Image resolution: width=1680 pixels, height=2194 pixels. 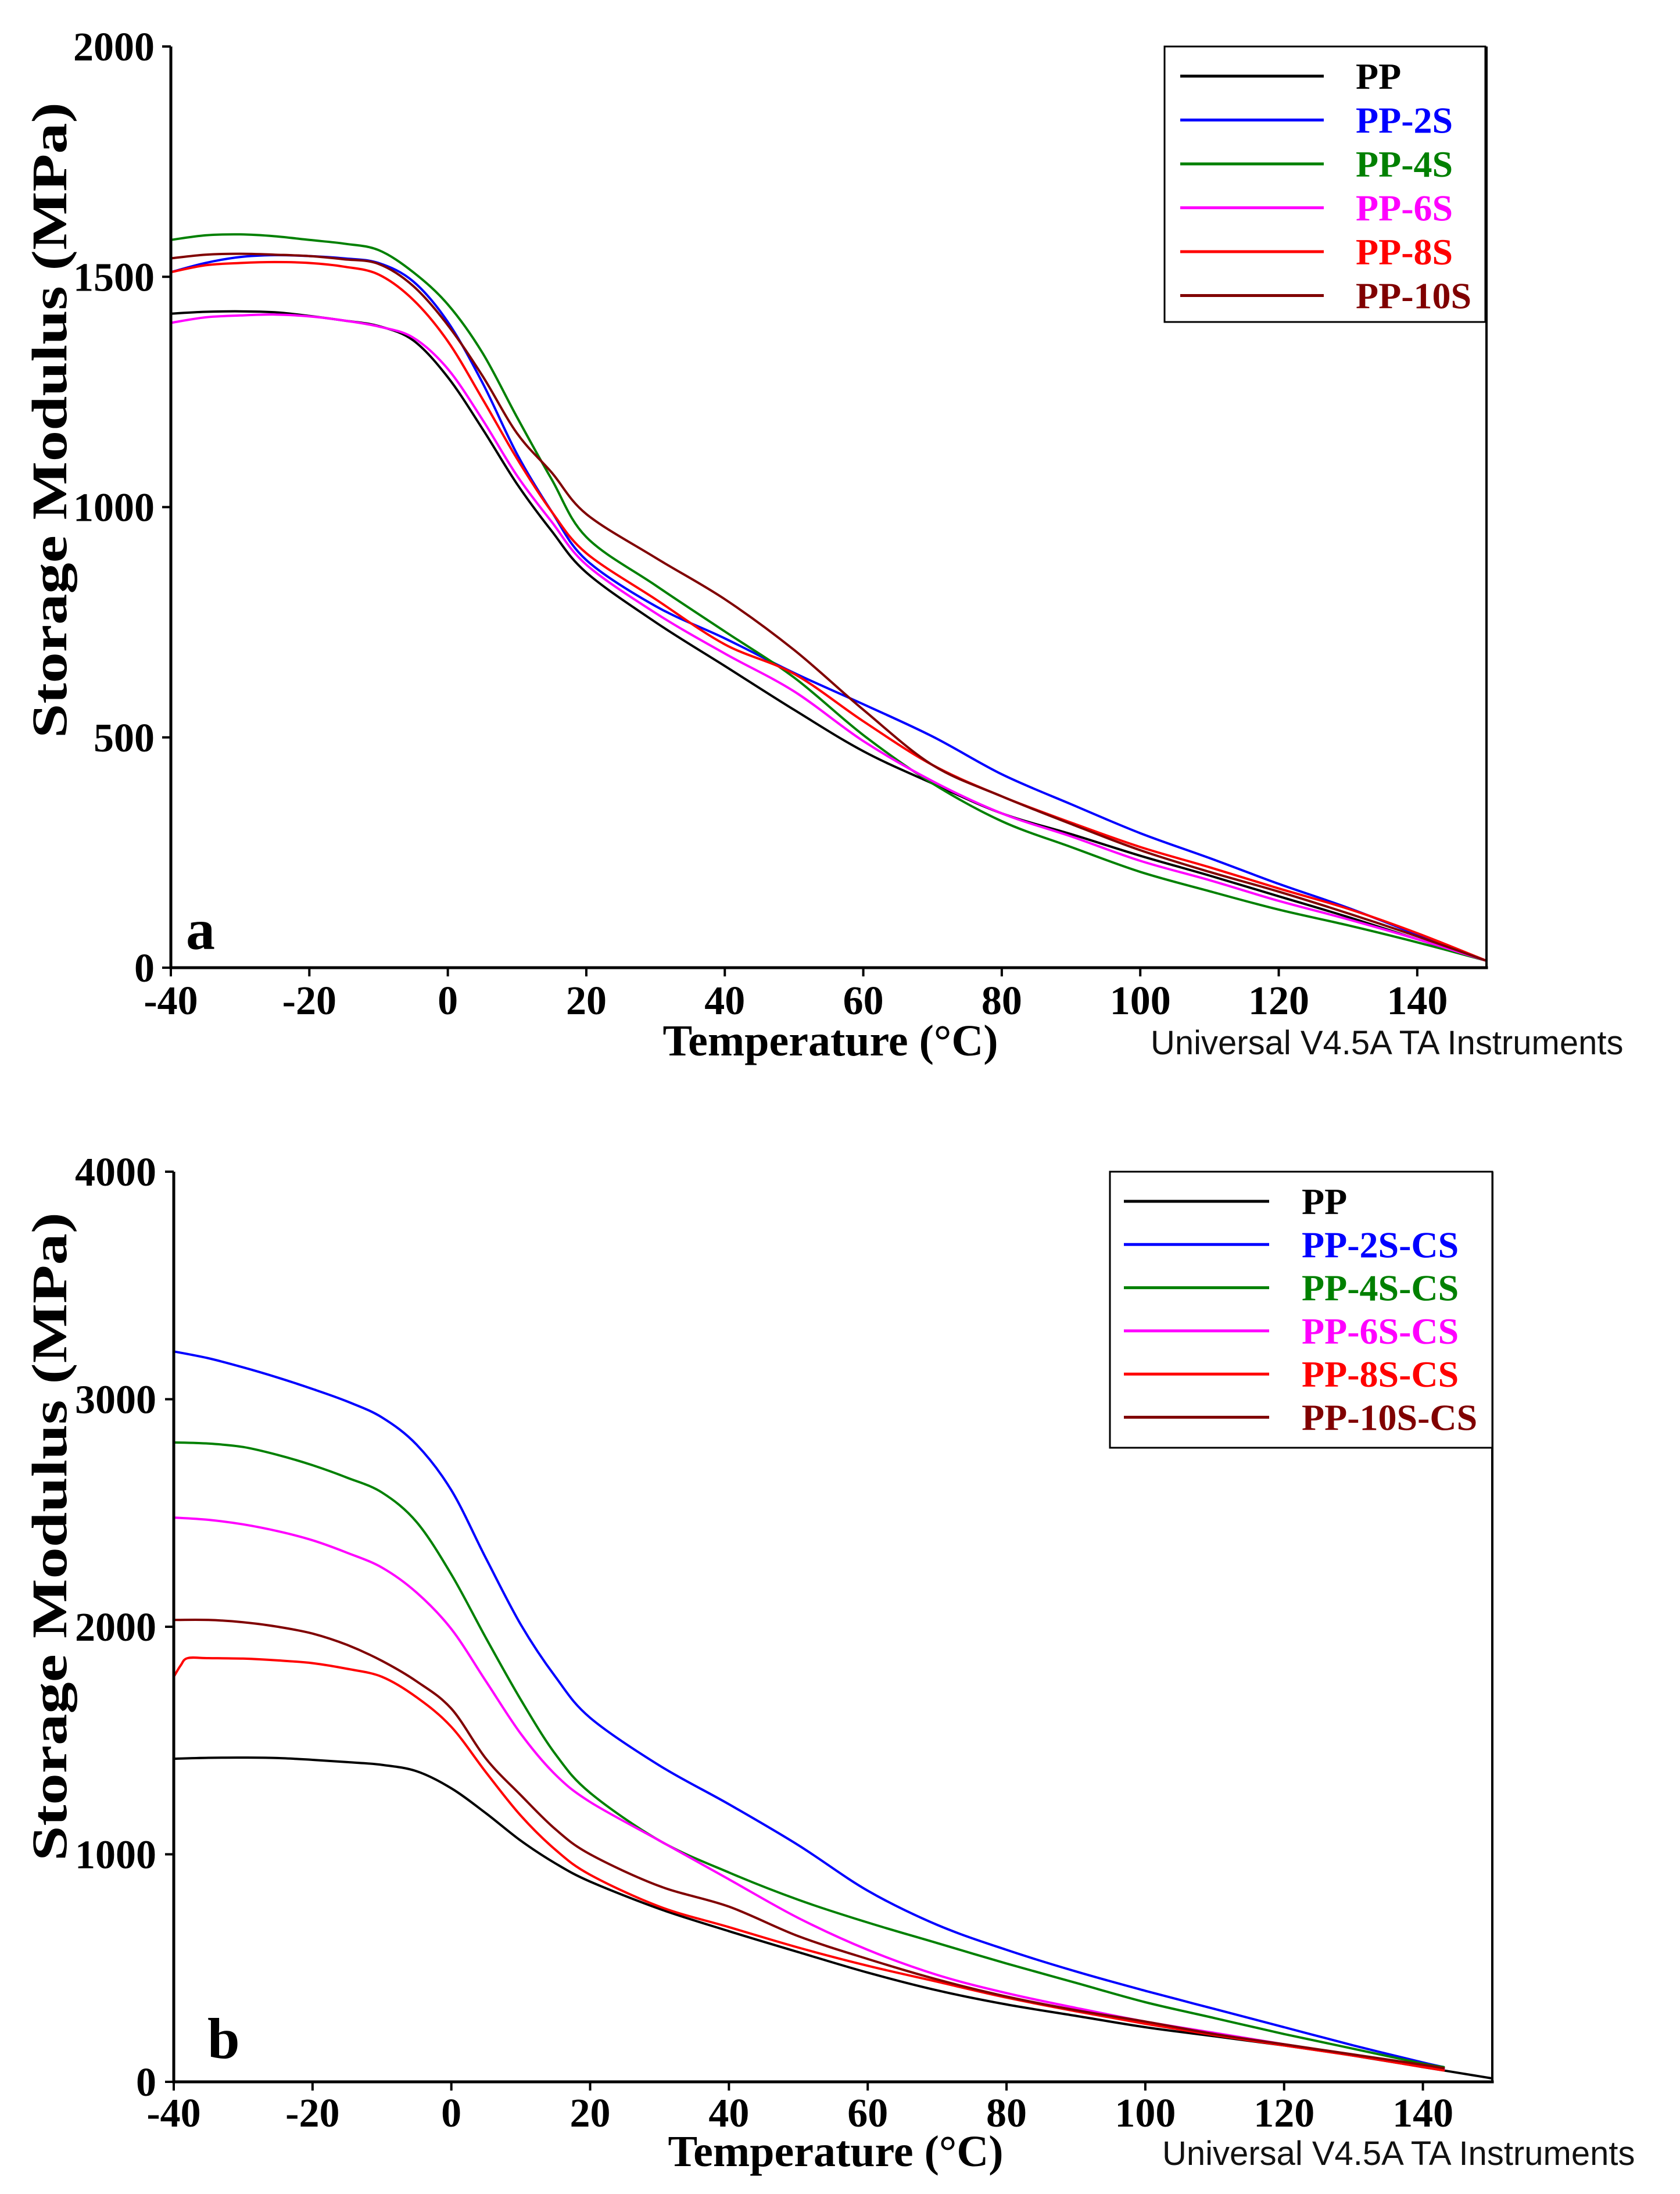 I want to click on legend-label-pp-2s: PP-2S, so click(x=1404, y=120).